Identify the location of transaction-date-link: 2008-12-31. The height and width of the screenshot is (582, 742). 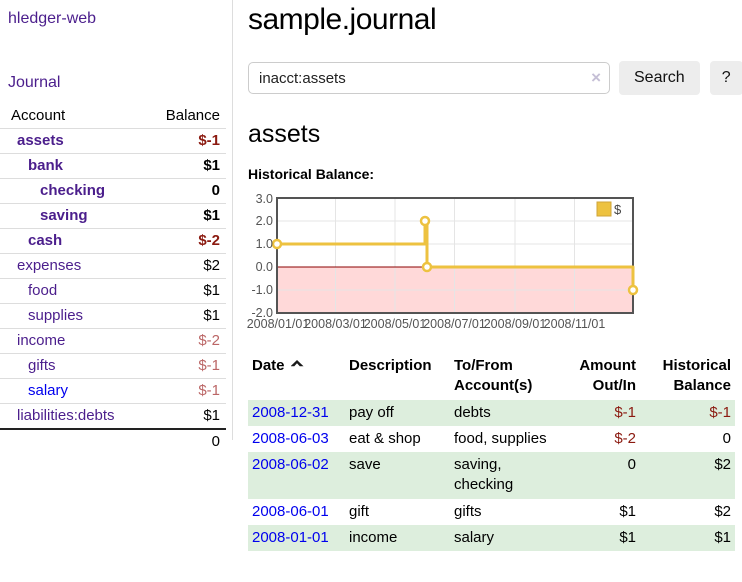
(290, 412).